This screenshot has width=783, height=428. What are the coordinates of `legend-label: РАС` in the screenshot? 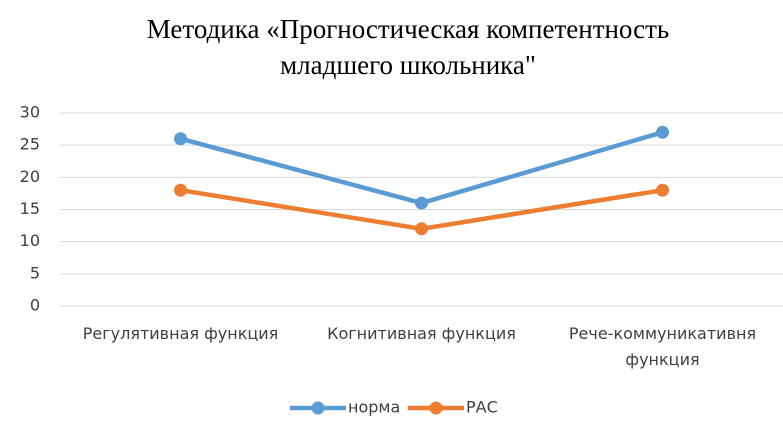 It's located at (482, 407).